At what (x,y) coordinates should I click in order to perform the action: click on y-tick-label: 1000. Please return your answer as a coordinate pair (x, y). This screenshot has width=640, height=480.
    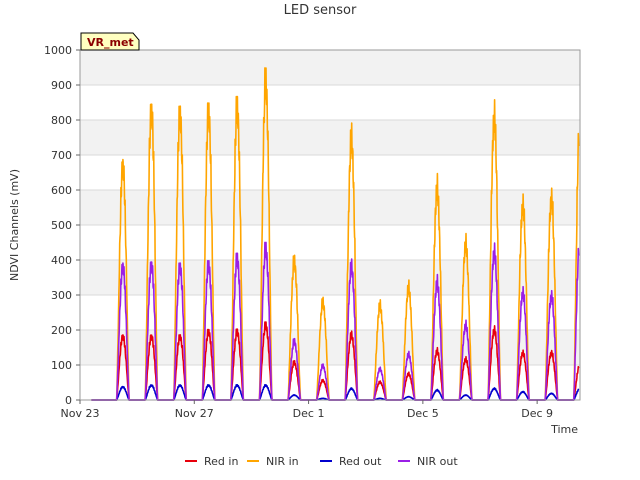
    Looking at the image, I should click on (58, 50).